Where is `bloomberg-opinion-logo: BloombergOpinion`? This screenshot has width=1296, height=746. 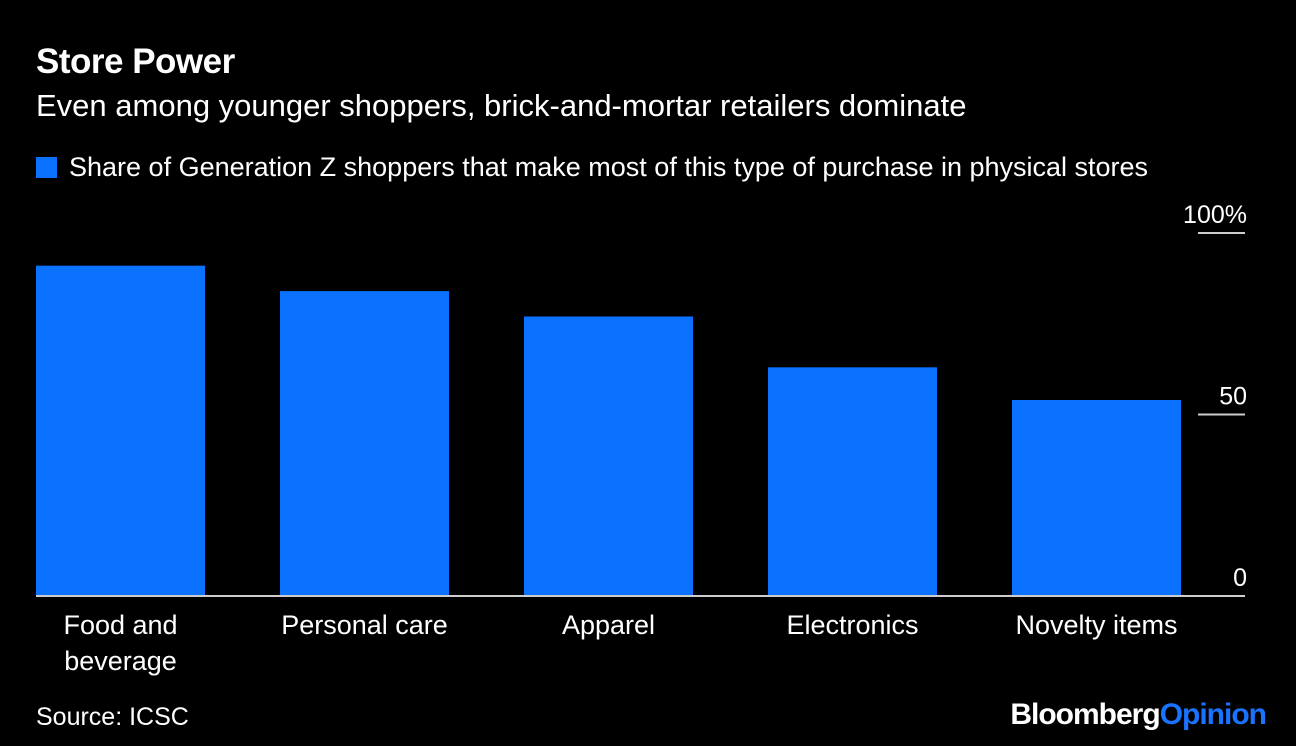 bloomberg-opinion-logo: BloombergOpinion is located at coordinates (1138, 715).